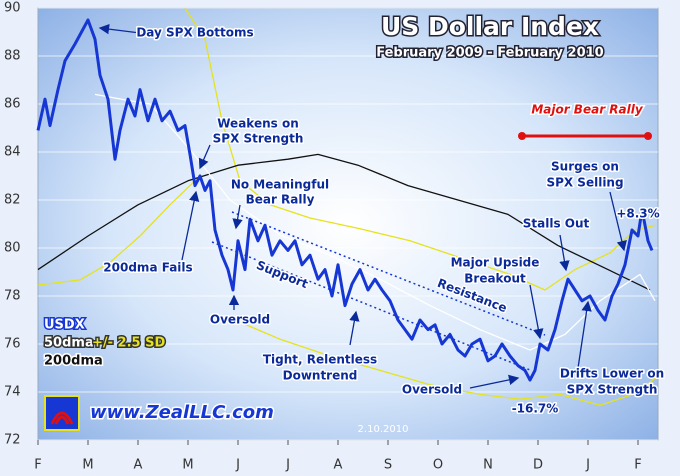  What do you see at coordinates (182, 412) in the screenshot?
I see `website: www.ZealLLC.com` at bounding box center [182, 412].